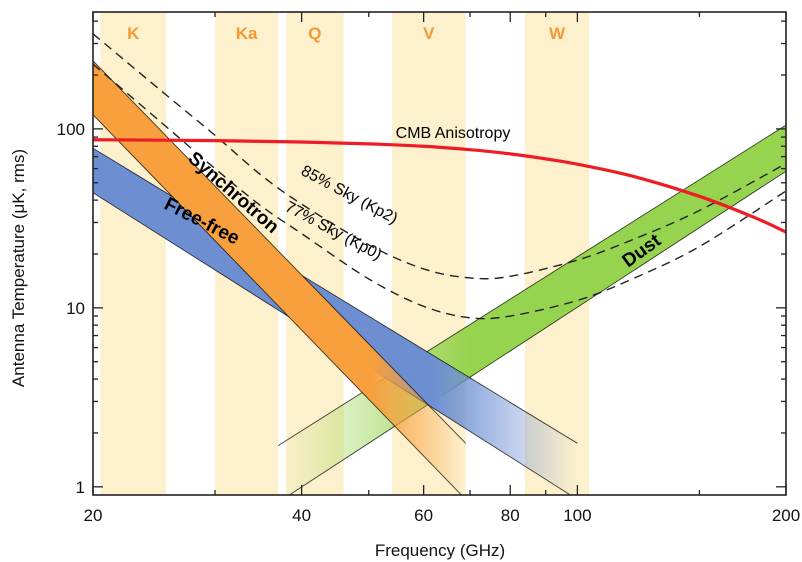 Image resolution: width=802 pixels, height=562 pixels. Describe the element at coordinates (440, 550) in the screenshot. I see `x-axis-title: Frequency (GHz)` at that location.